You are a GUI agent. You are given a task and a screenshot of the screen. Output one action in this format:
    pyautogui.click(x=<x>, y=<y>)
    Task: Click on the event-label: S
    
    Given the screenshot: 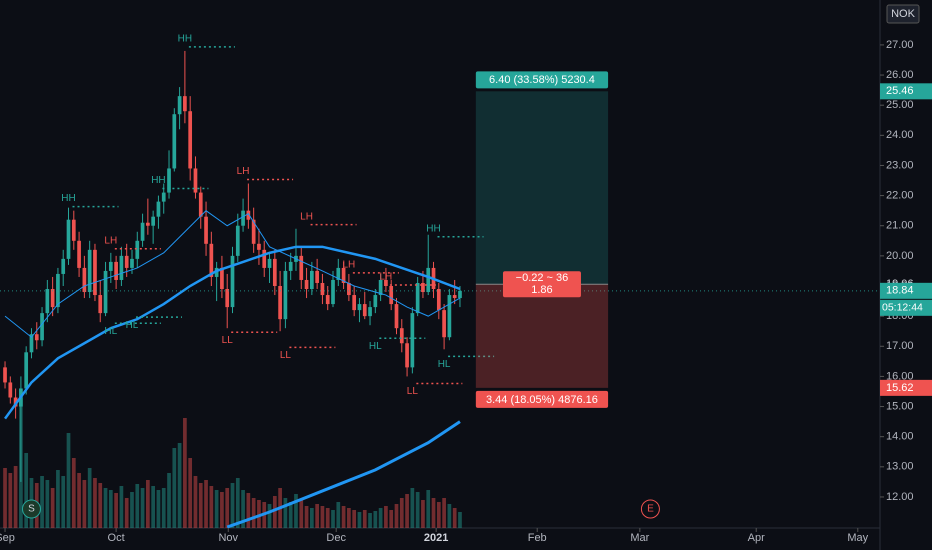 What is the action you would take?
    pyautogui.click(x=31, y=509)
    